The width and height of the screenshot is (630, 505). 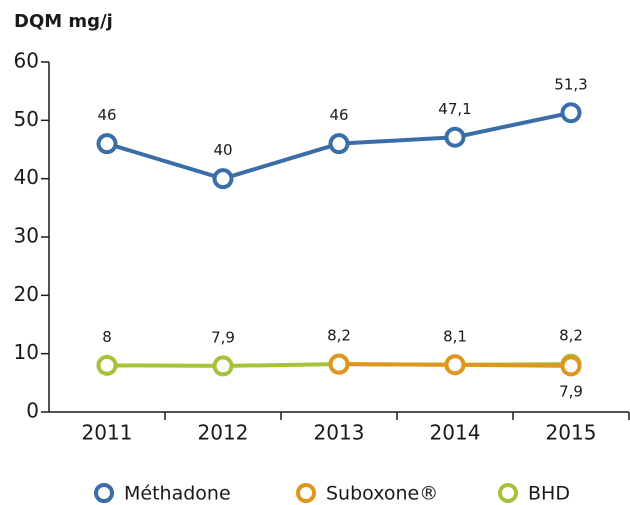 What do you see at coordinates (26, 294) in the screenshot?
I see `y-tick-label: 20` at bounding box center [26, 294].